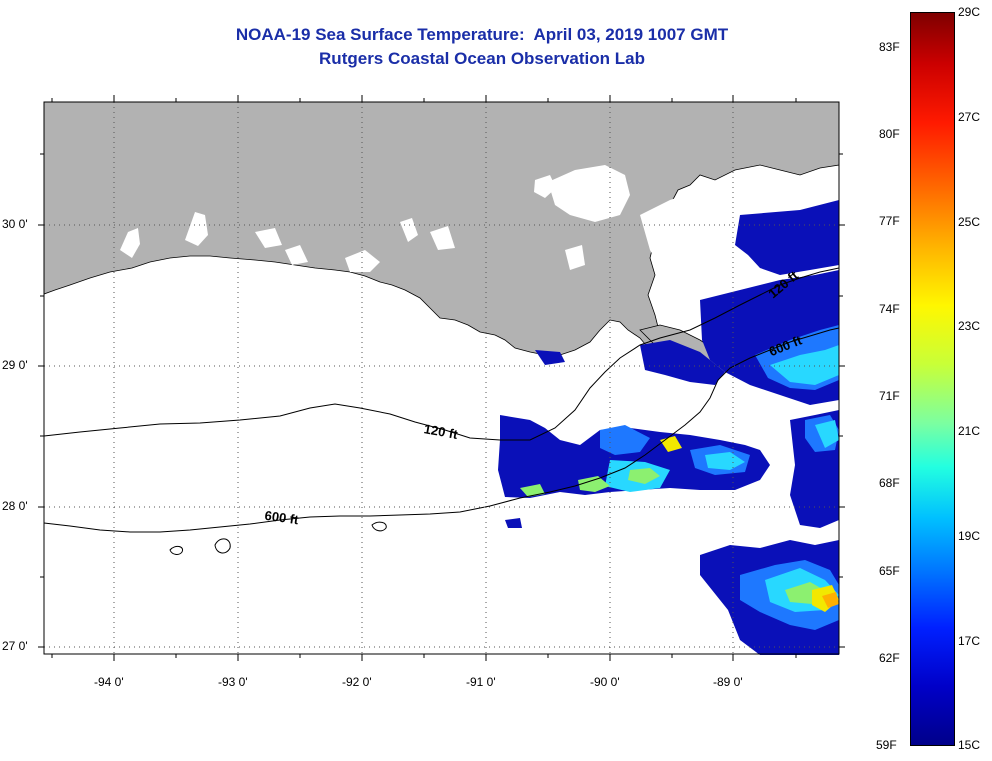  I want to click on lat-label-29: 29 0', so click(15, 365).